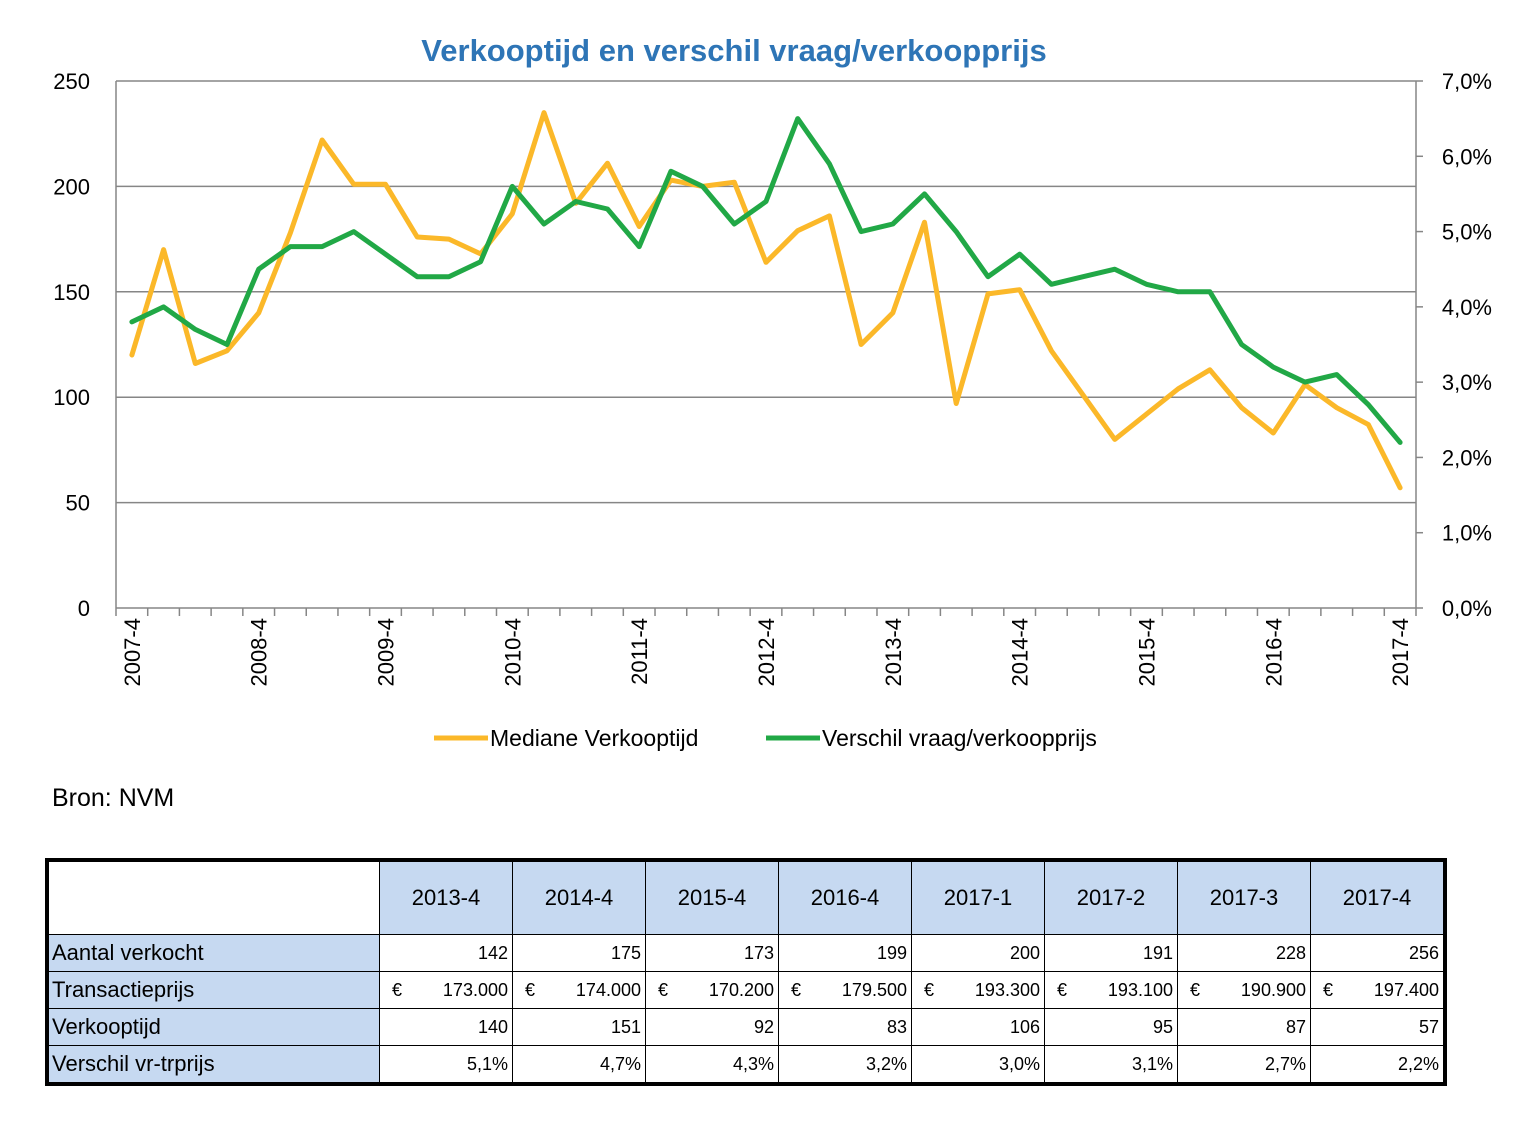 The image size is (1528, 1128). Describe the element at coordinates (893, 652) in the screenshot. I see `x-tick-label: 2013-4` at that location.